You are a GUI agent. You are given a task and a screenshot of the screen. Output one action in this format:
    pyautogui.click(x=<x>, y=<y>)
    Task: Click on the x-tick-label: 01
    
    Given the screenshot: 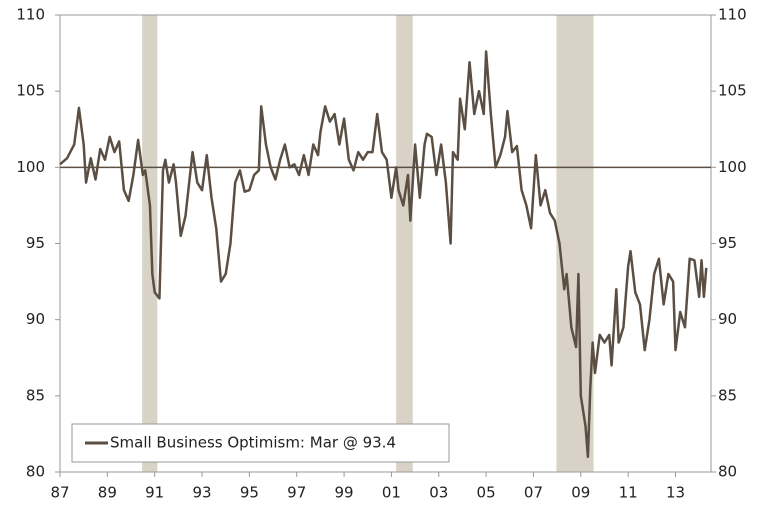 What is the action you would take?
    pyautogui.click(x=391, y=493)
    